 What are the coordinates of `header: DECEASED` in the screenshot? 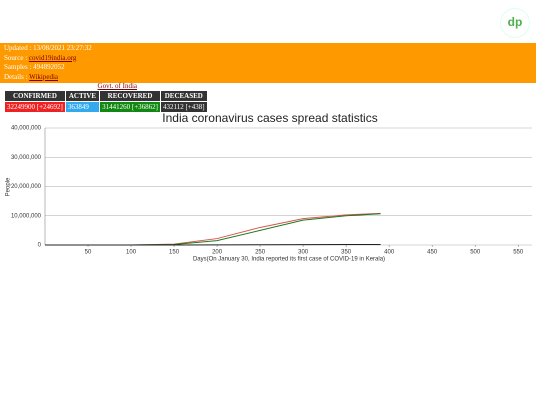 It's located at (183, 96).